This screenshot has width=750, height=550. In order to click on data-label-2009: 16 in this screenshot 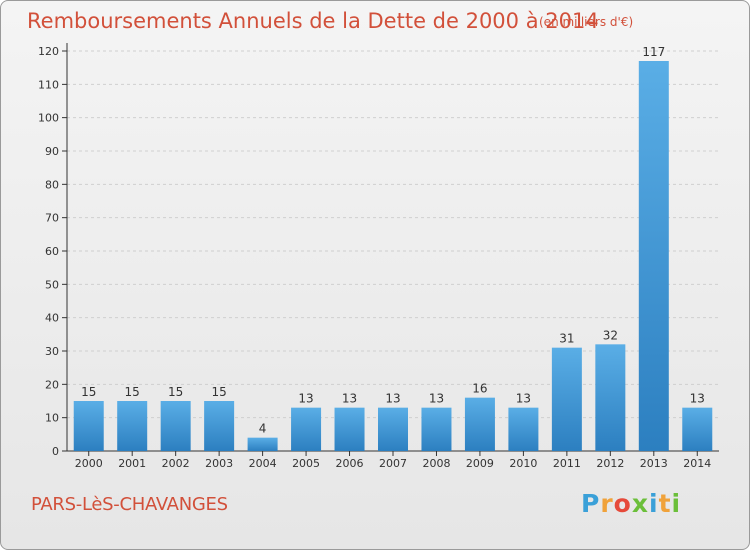, I will do `click(479, 389)`.